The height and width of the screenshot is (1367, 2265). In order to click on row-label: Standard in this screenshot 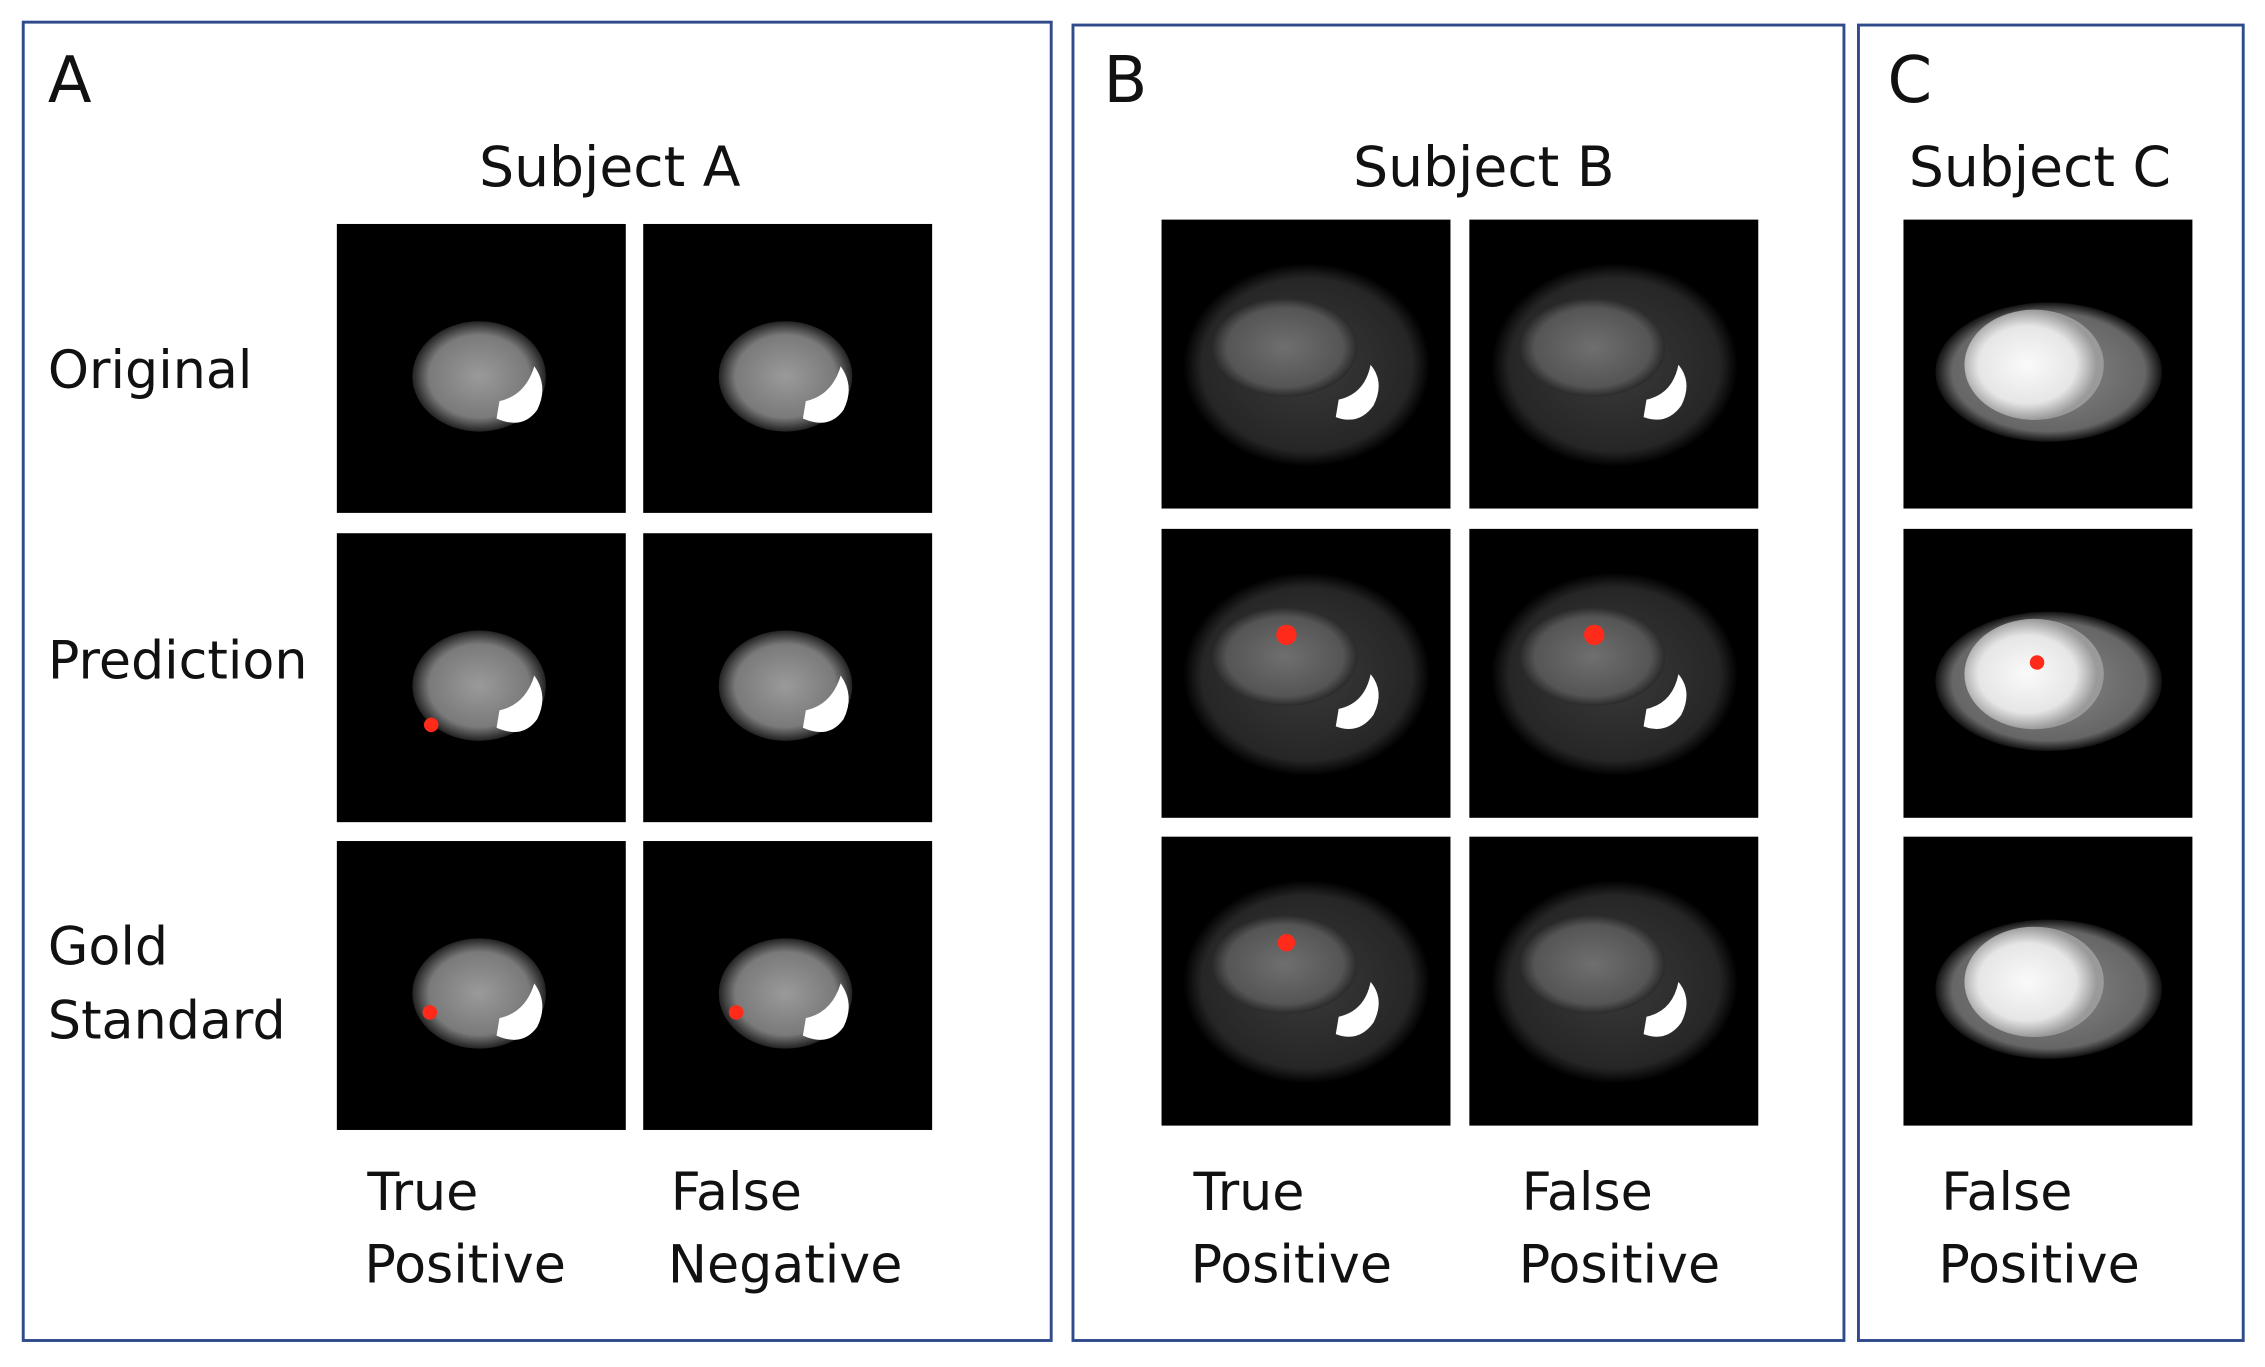, I will do `click(167, 1020)`.